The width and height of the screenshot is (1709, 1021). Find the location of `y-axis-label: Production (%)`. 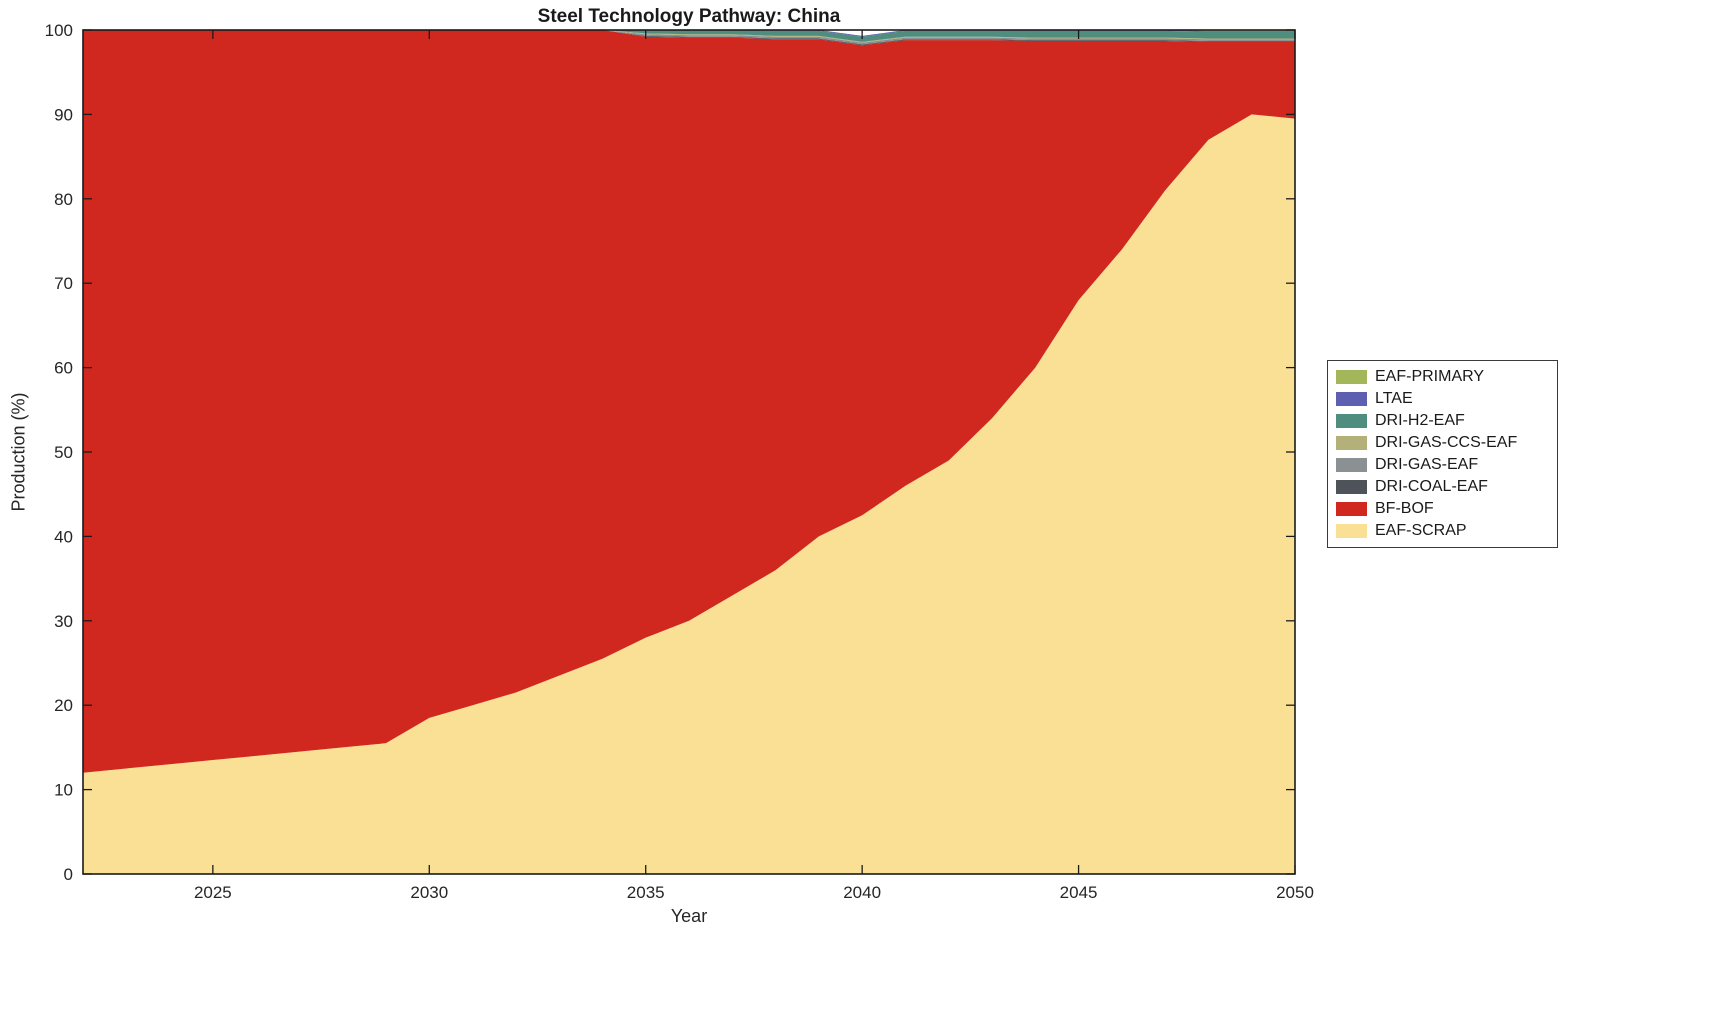

y-axis-label: Production (%) is located at coordinates (18, 452).